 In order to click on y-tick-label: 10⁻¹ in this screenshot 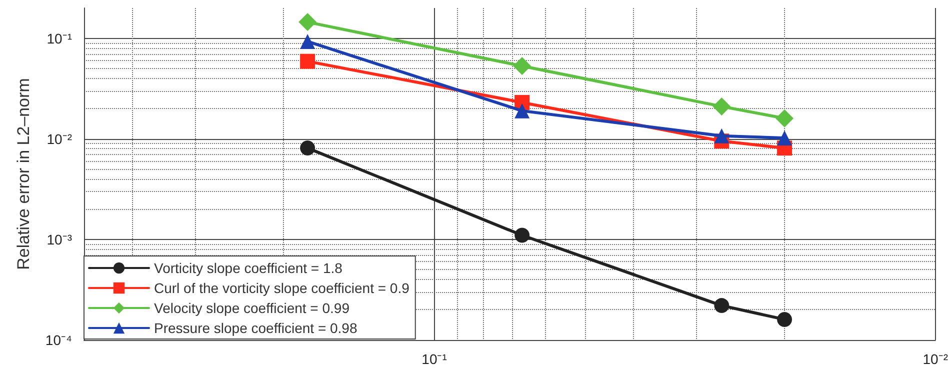, I will do `click(59, 38)`.